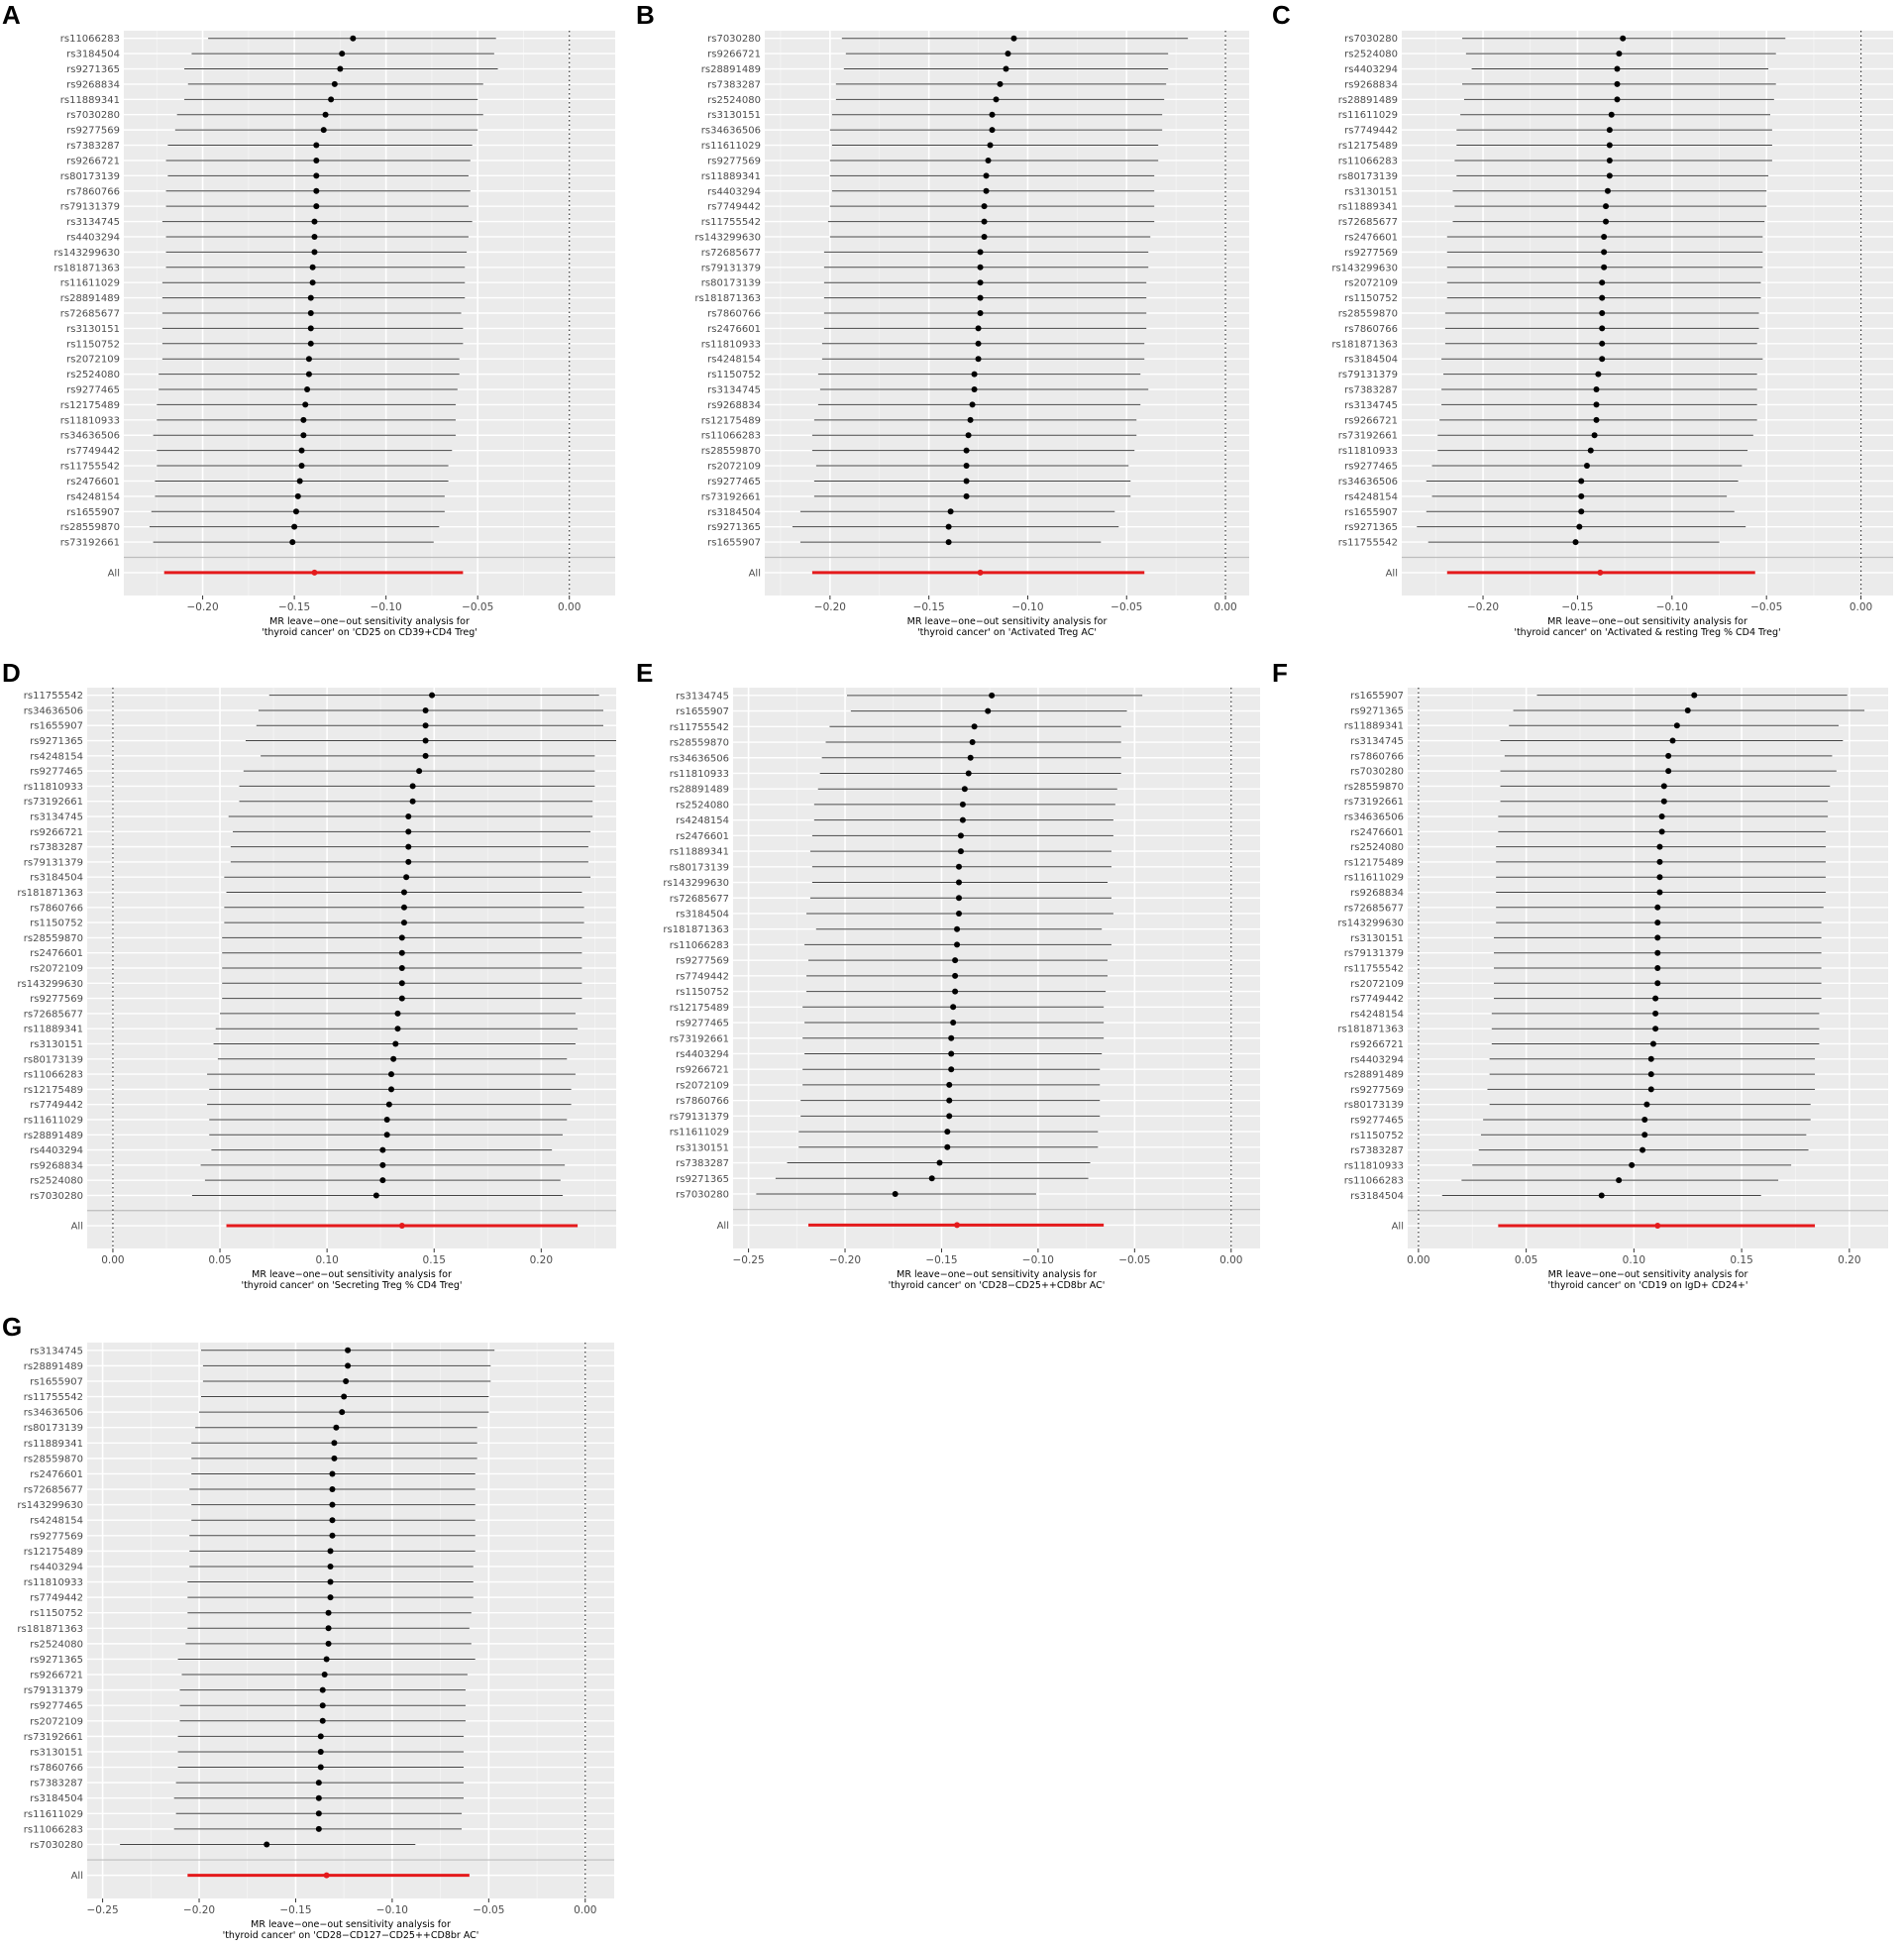  I want to click on snp-label: rs28891489, so click(699, 790).